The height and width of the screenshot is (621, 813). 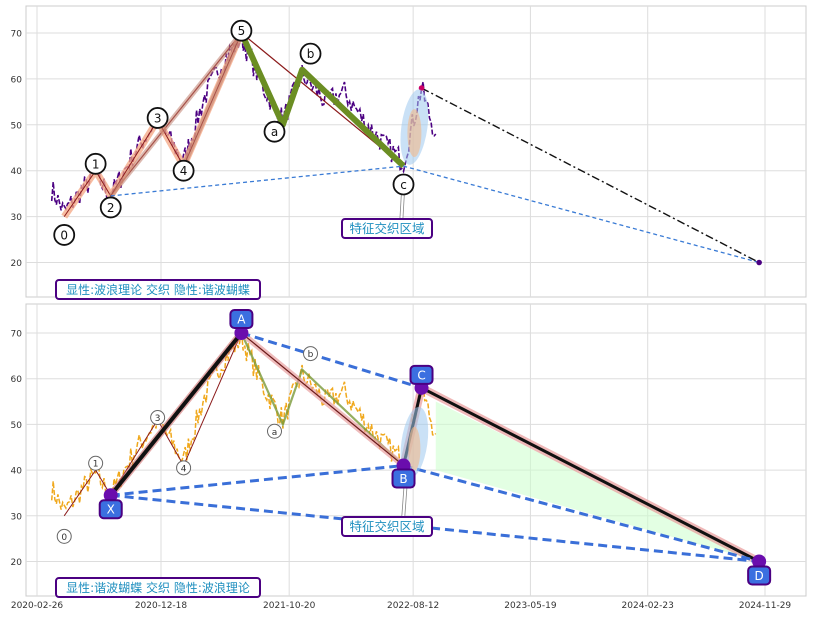 What do you see at coordinates (648, 606) in the screenshot?
I see `x-tick-label: 2024-02-23` at bounding box center [648, 606].